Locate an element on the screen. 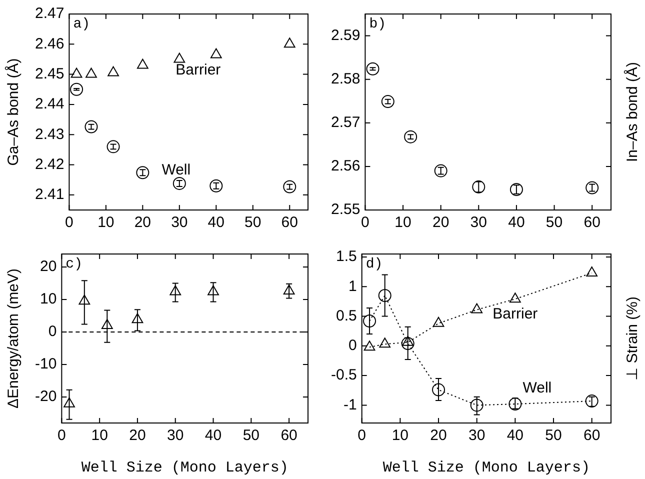  y-tick-label: 2.56 is located at coordinates (345, 166).